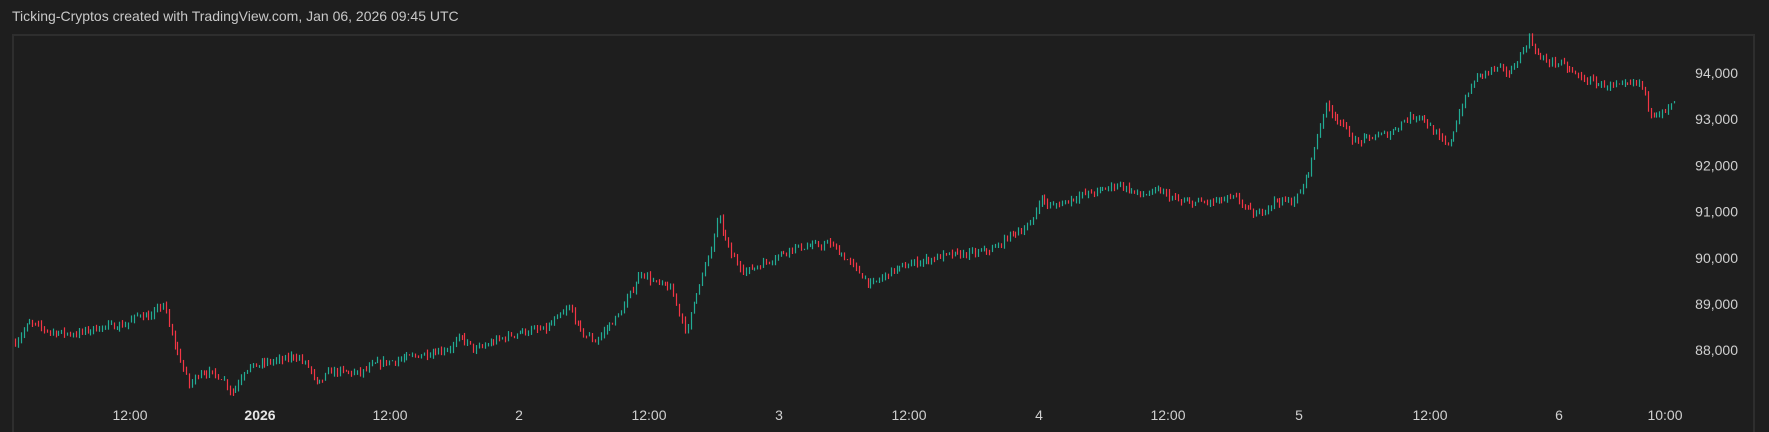 The height and width of the screenshot is (432, 1769). Describe the element at coordinates (1664, 415) in the screenshot. I see `time-tick-label: 10:00` at that location.